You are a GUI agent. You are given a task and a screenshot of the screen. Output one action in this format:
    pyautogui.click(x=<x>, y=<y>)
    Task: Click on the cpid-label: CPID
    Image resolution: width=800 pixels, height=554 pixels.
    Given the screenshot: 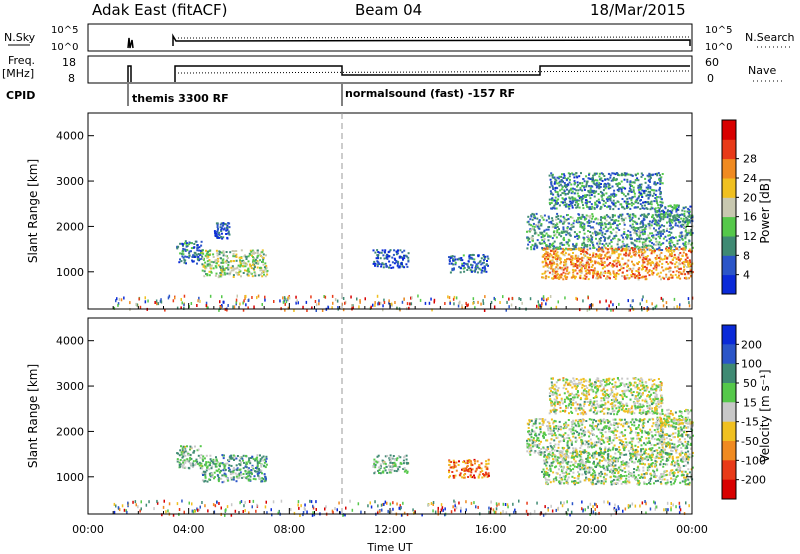 What is the action you would take?
    pyautogui.click(x=20, y=95)
    